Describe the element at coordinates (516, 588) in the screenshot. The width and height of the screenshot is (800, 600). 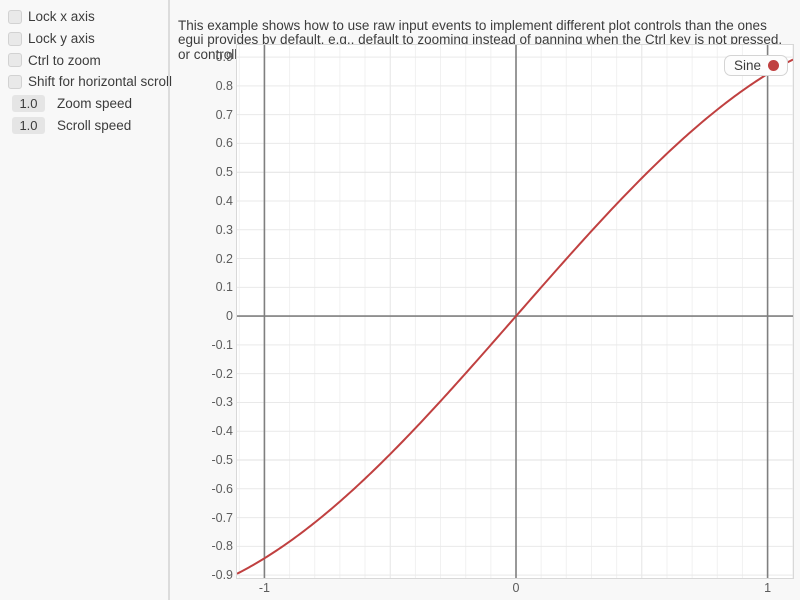
I see `x-axis-tick-label: 0` at that location.